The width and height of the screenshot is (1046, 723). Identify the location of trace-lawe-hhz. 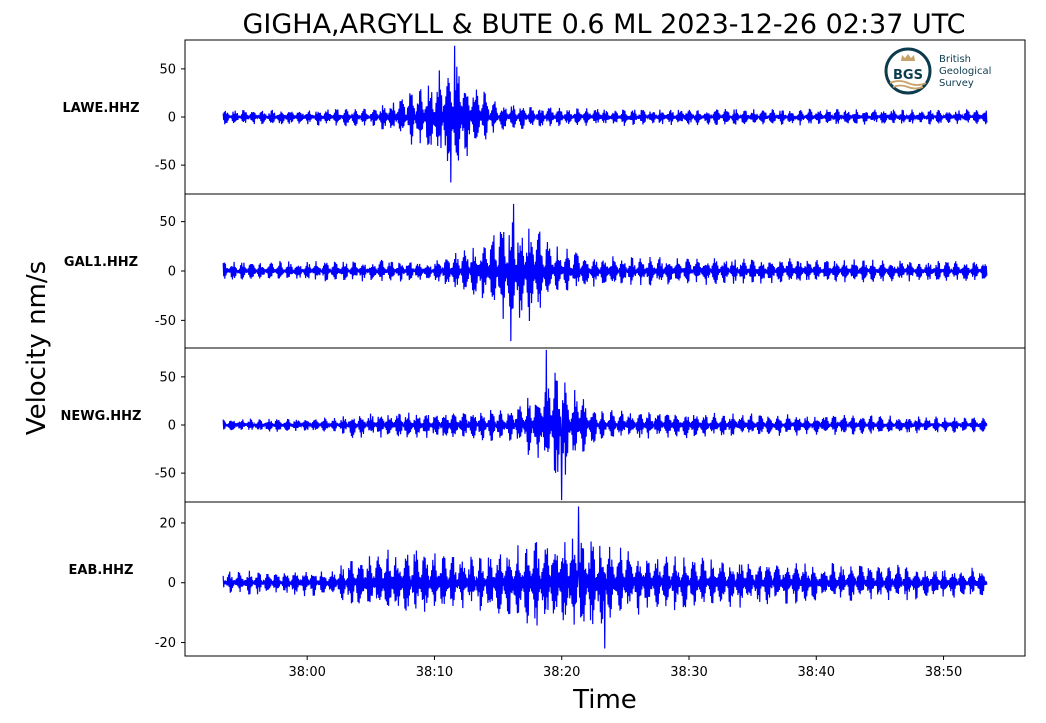
(605, 114).